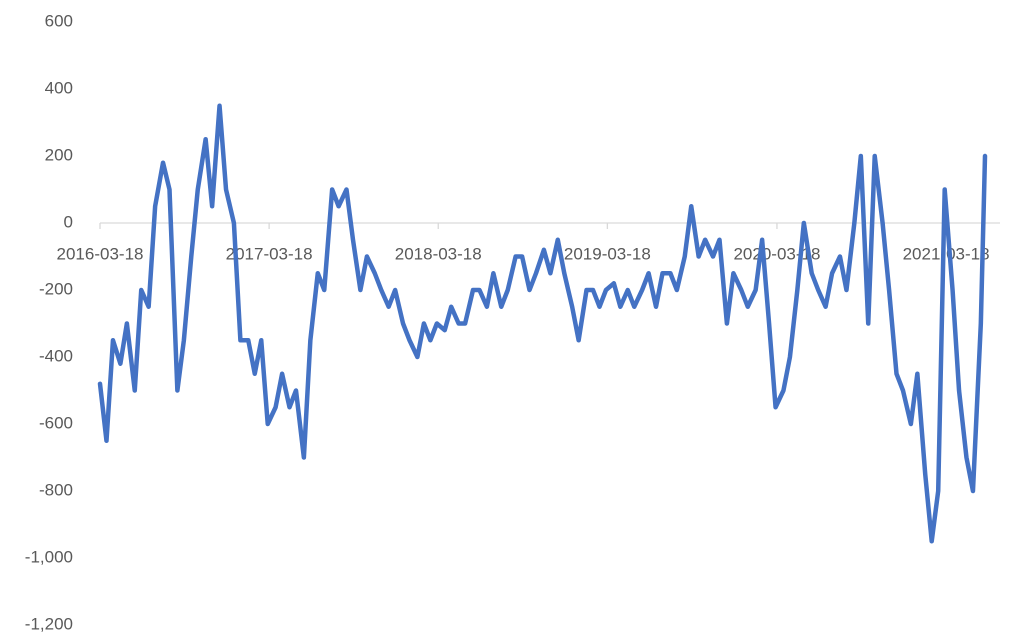  What do you see at coordinates (100, 253) in the screenshot?
I see `x-tick-label: 2016-03-18` at bounding box center [100, 253].